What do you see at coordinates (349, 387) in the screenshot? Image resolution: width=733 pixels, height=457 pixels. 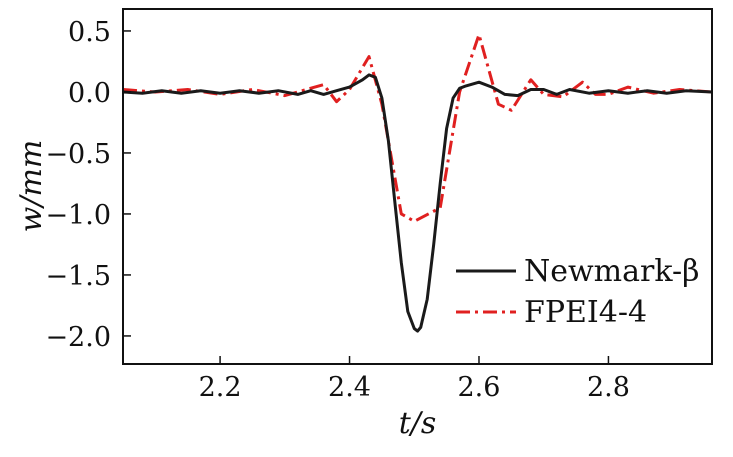 I see `x-tick-label: 2.4` at bounding box center [349, 387].